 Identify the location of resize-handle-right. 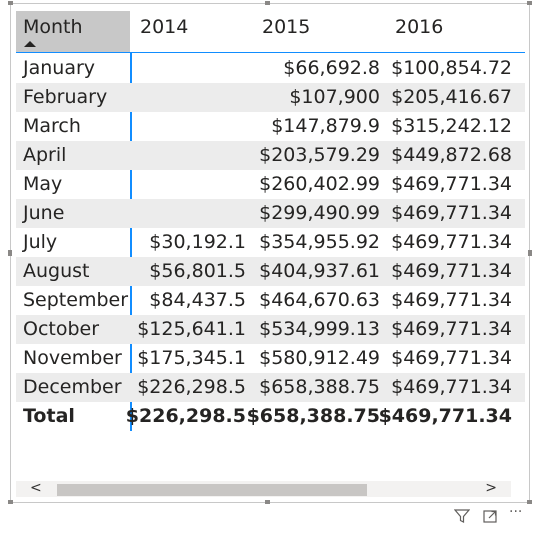
(530, 253).